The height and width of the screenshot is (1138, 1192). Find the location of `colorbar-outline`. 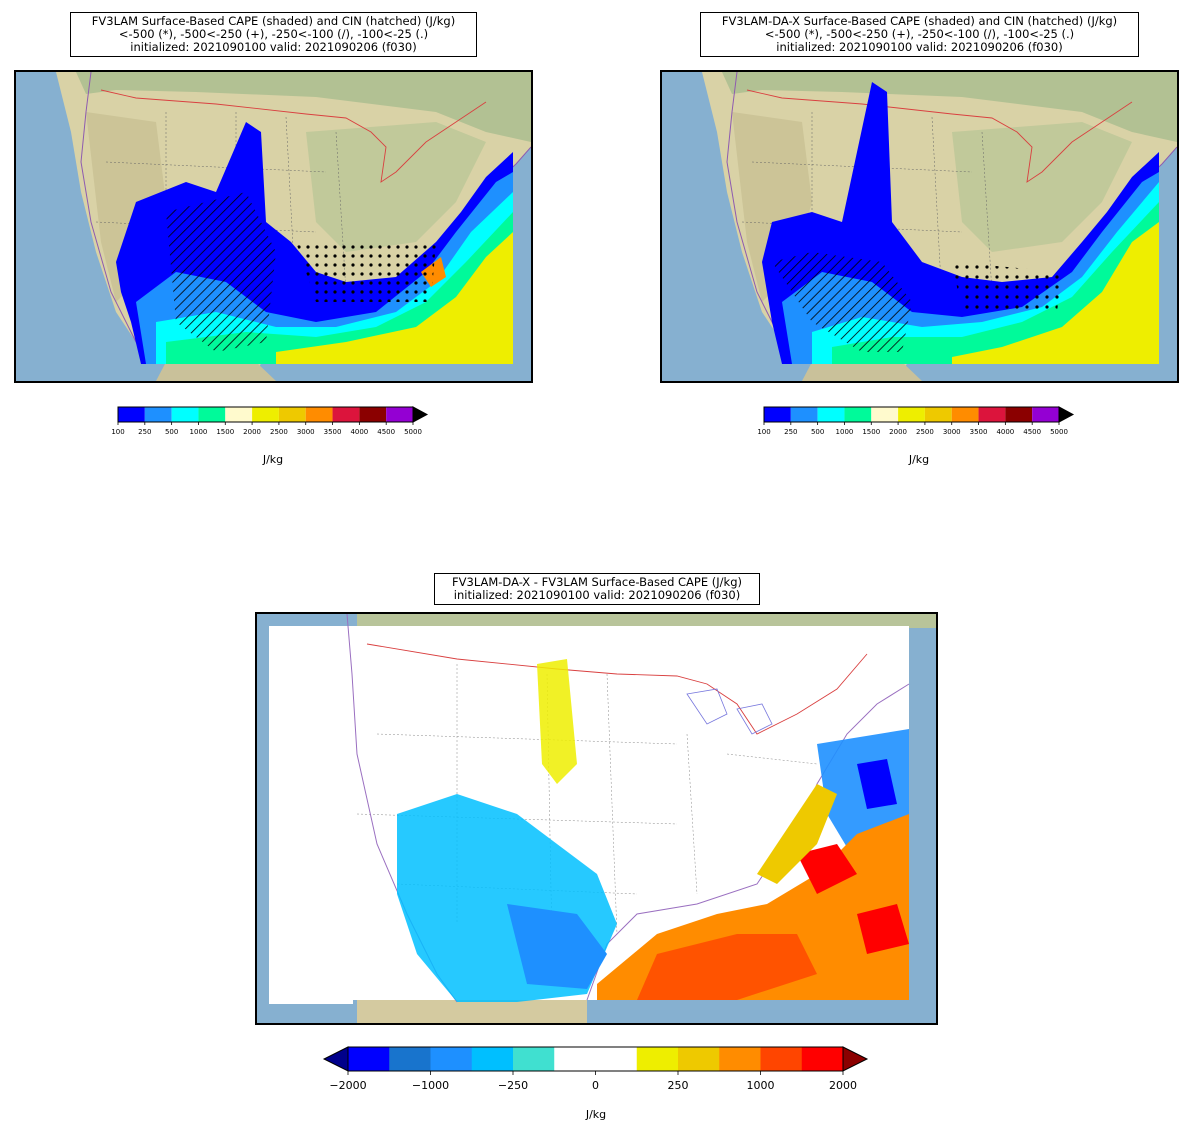

colorbar-outline is located at coordinates (911, 414).